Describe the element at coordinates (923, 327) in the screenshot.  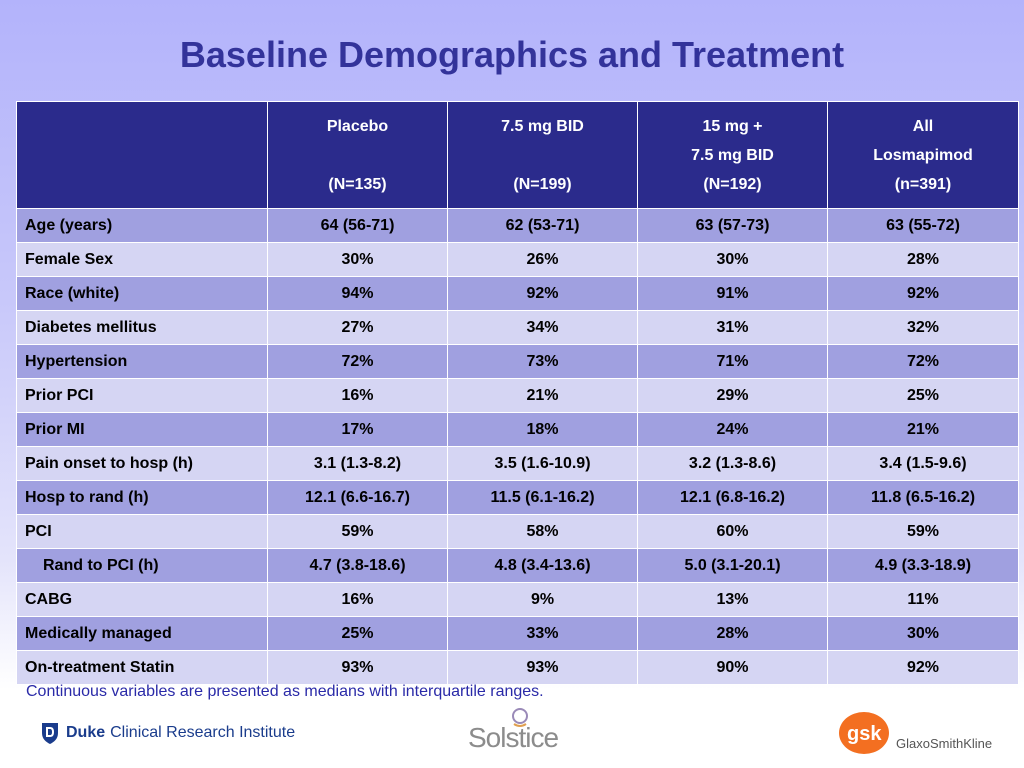
I see `table-cell: 32%` at that location.